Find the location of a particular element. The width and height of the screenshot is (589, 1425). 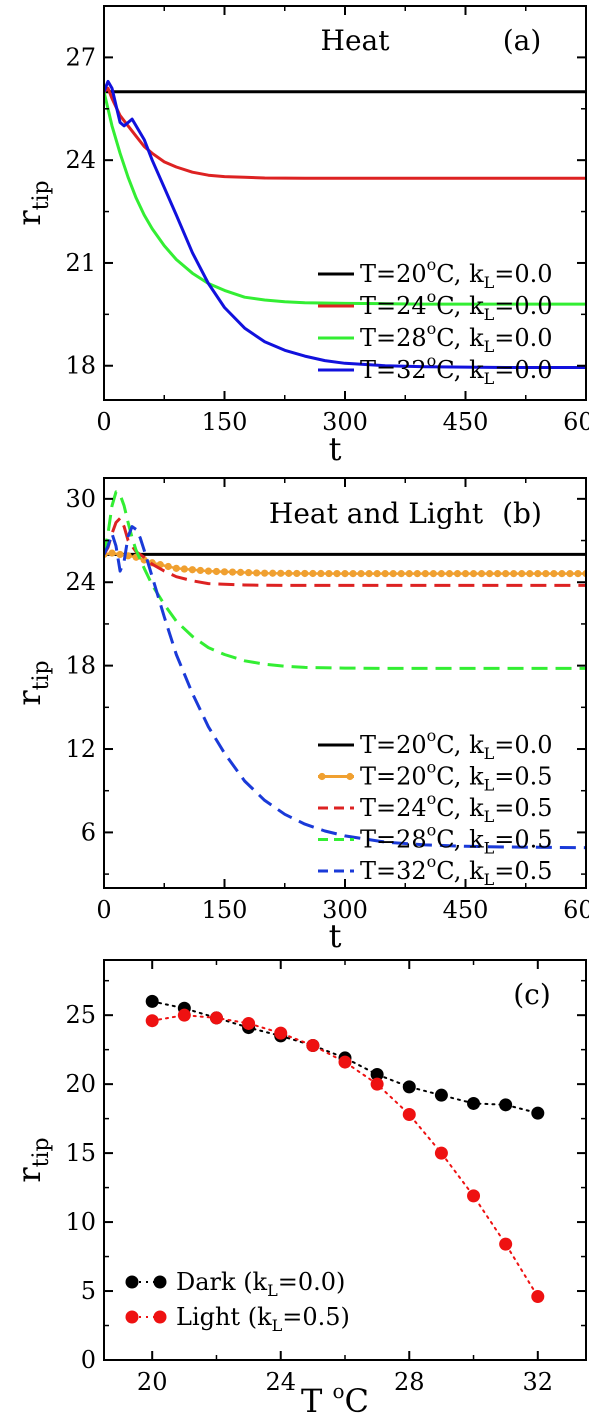

panel-c-ytick-label: 20 is located at coordinates (80, 1084).